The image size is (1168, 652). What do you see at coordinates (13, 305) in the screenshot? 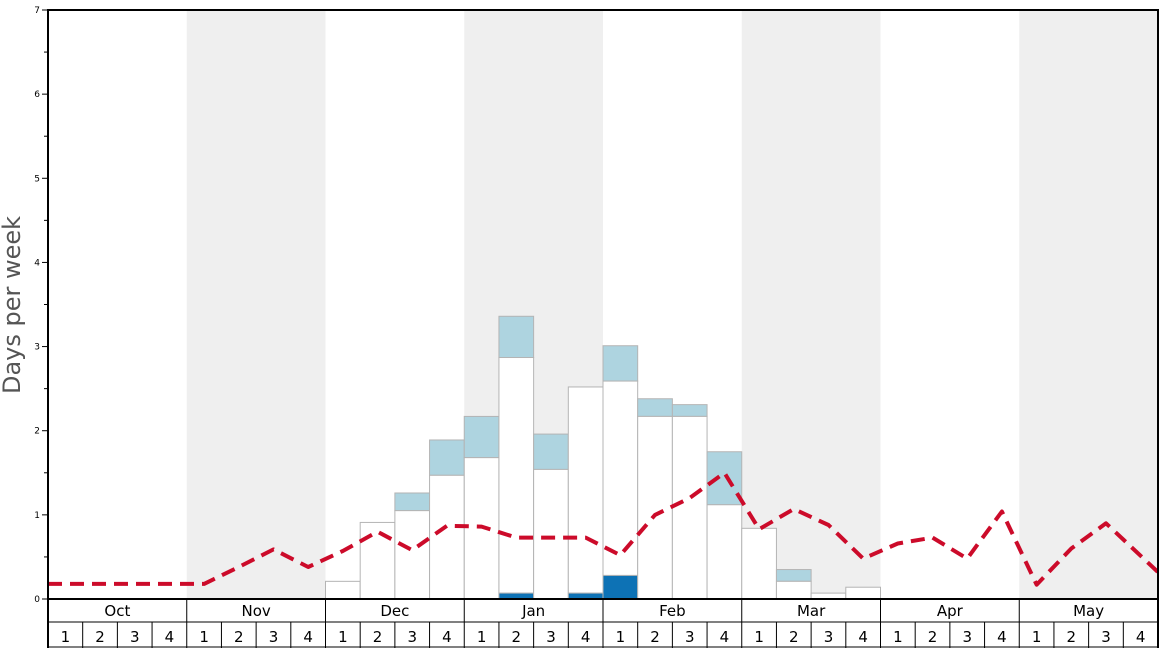
I see `y-axis-label: Days per week` at bounding box center [13, 305].